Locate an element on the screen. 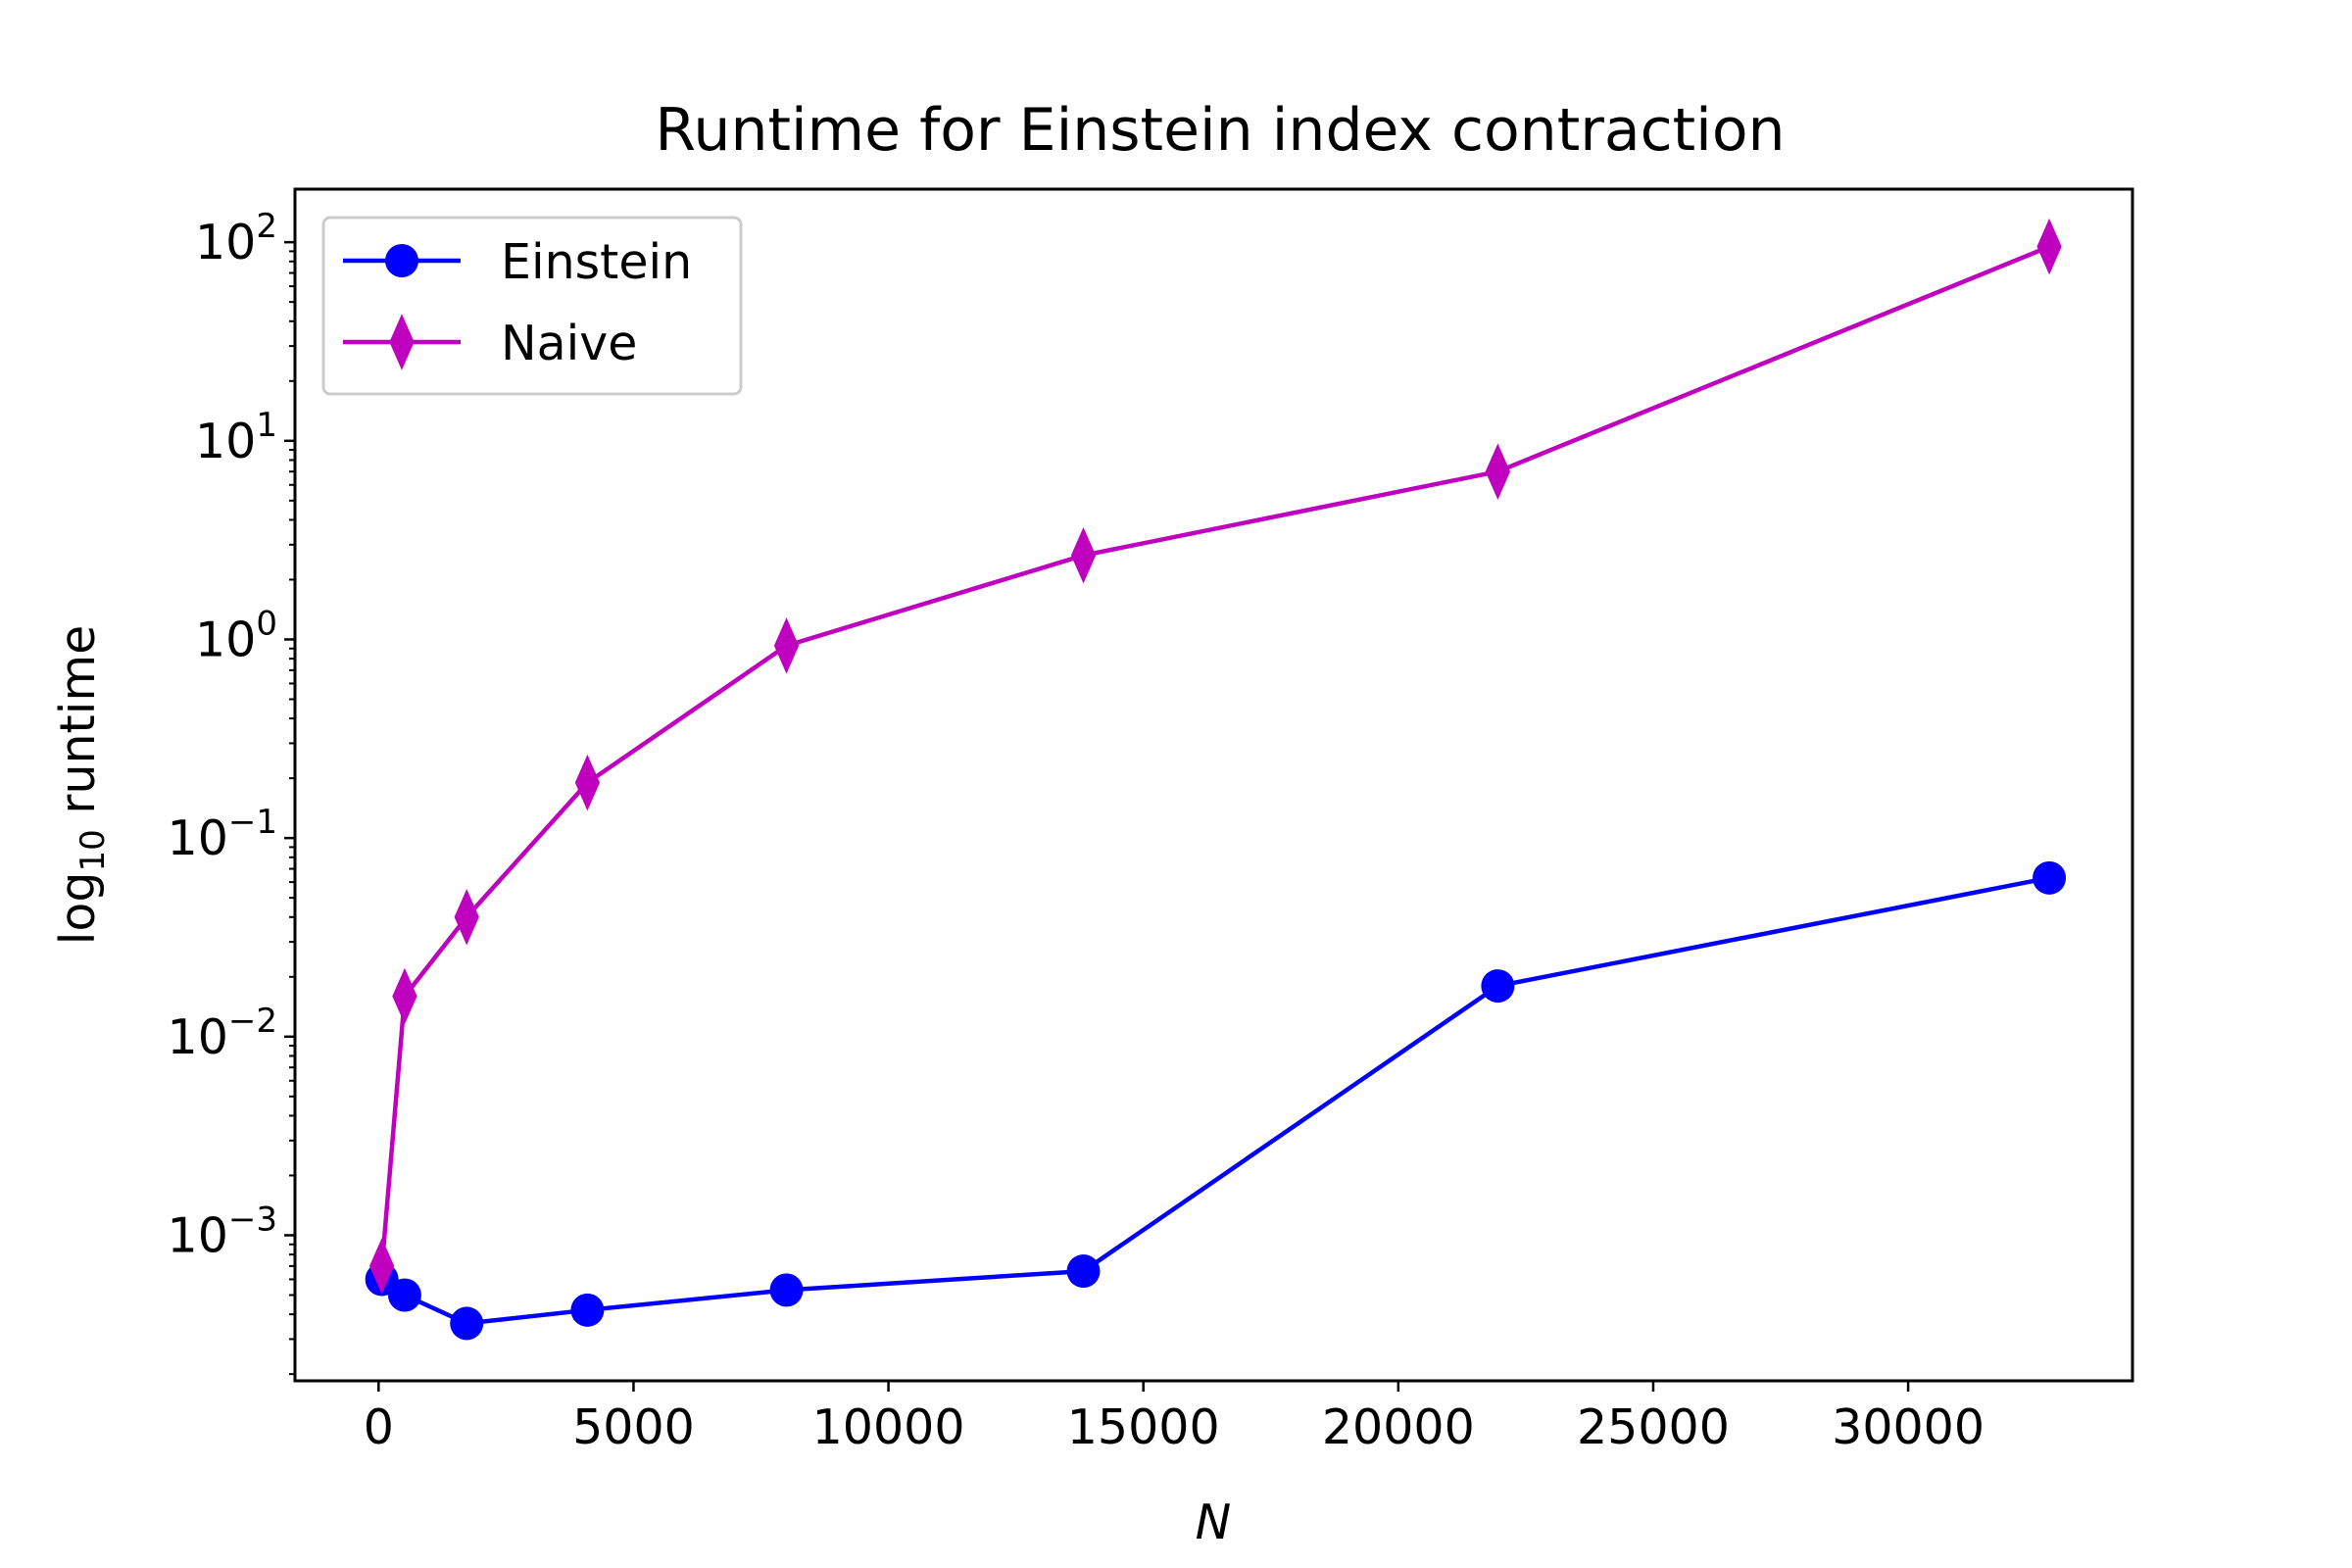 The height and width of the screenshot is (1568, 2352). y-tick-label-exponent: −3 is located at coordinates (253, 1220).